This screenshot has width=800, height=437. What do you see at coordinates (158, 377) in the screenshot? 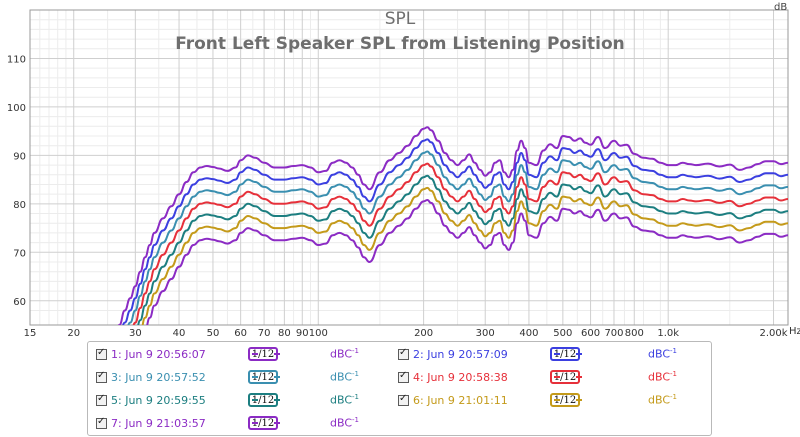
I see `legend-label: 3: Jun 9 20:57:52` at bounding box center [158, 377].